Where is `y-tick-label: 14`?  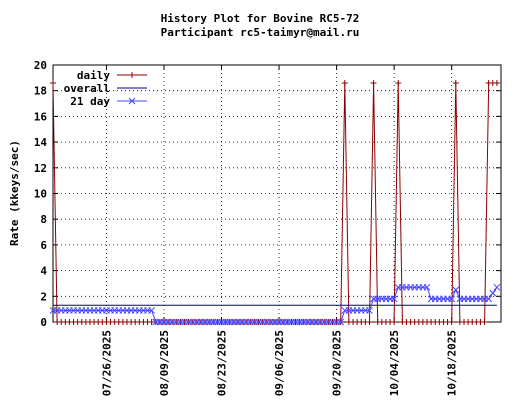 y-tick-label: 14 is located at coordinates (41, 142).